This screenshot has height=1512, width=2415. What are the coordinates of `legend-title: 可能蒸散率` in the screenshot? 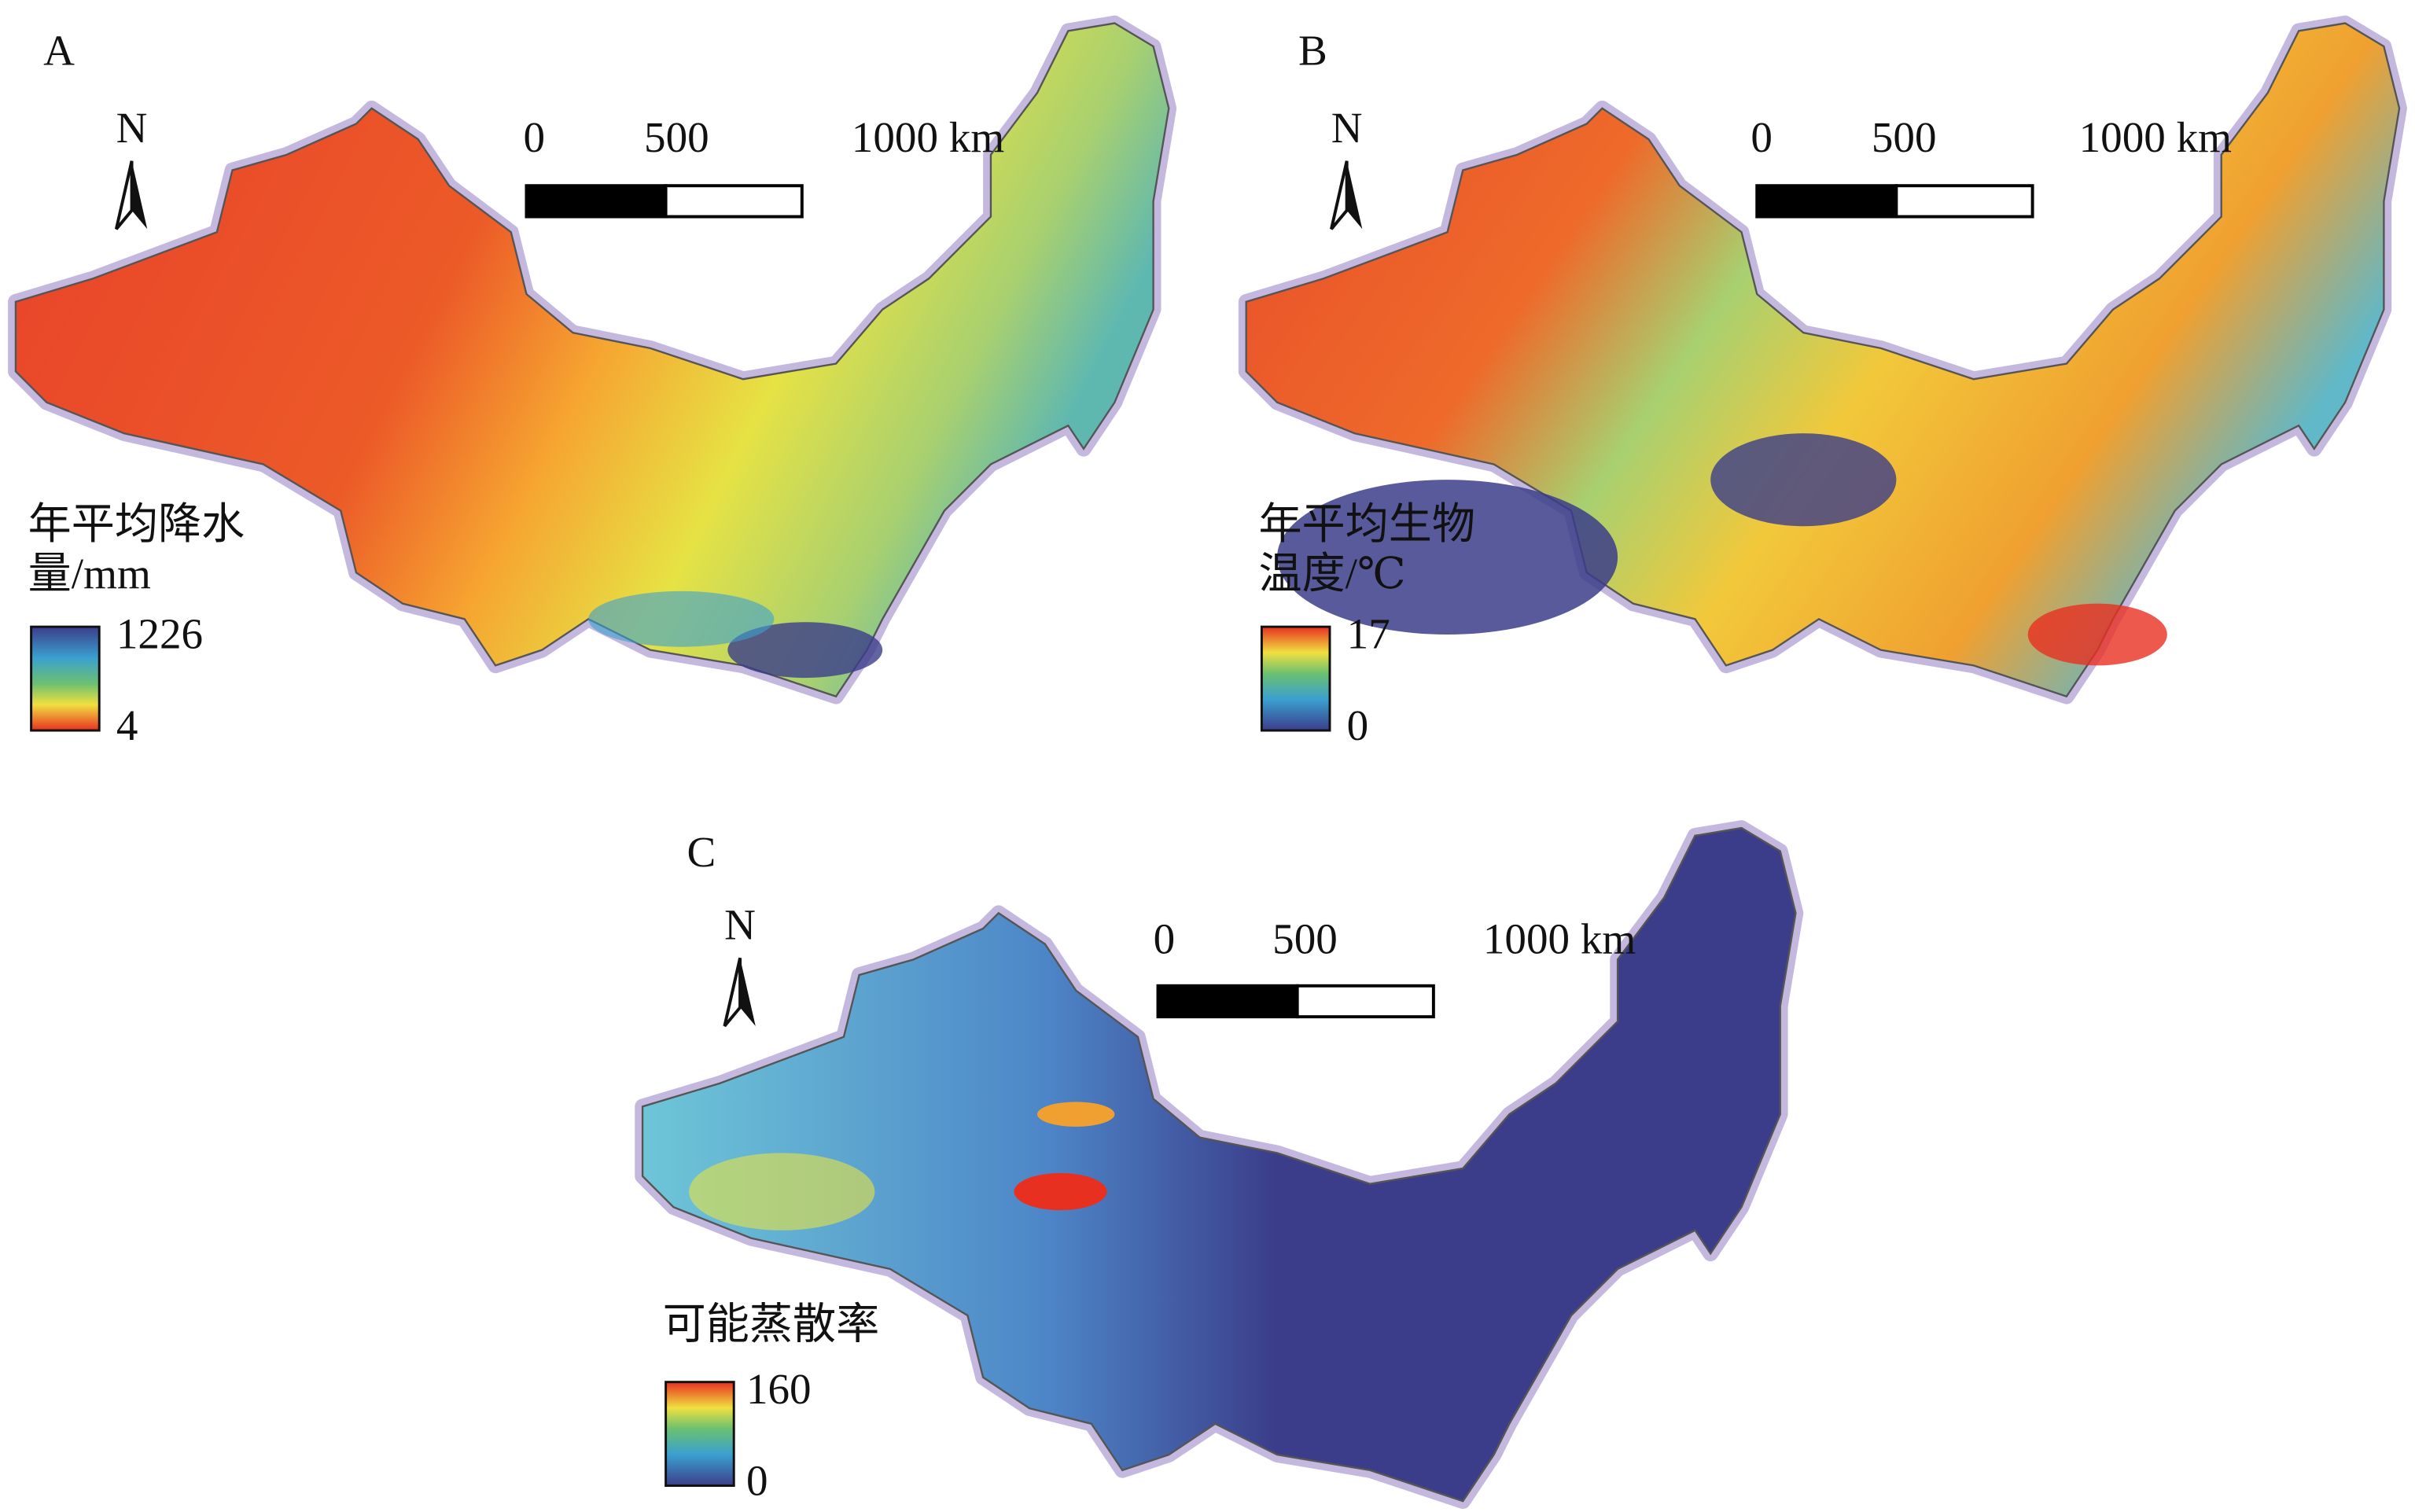 It's located at (771, 1324).